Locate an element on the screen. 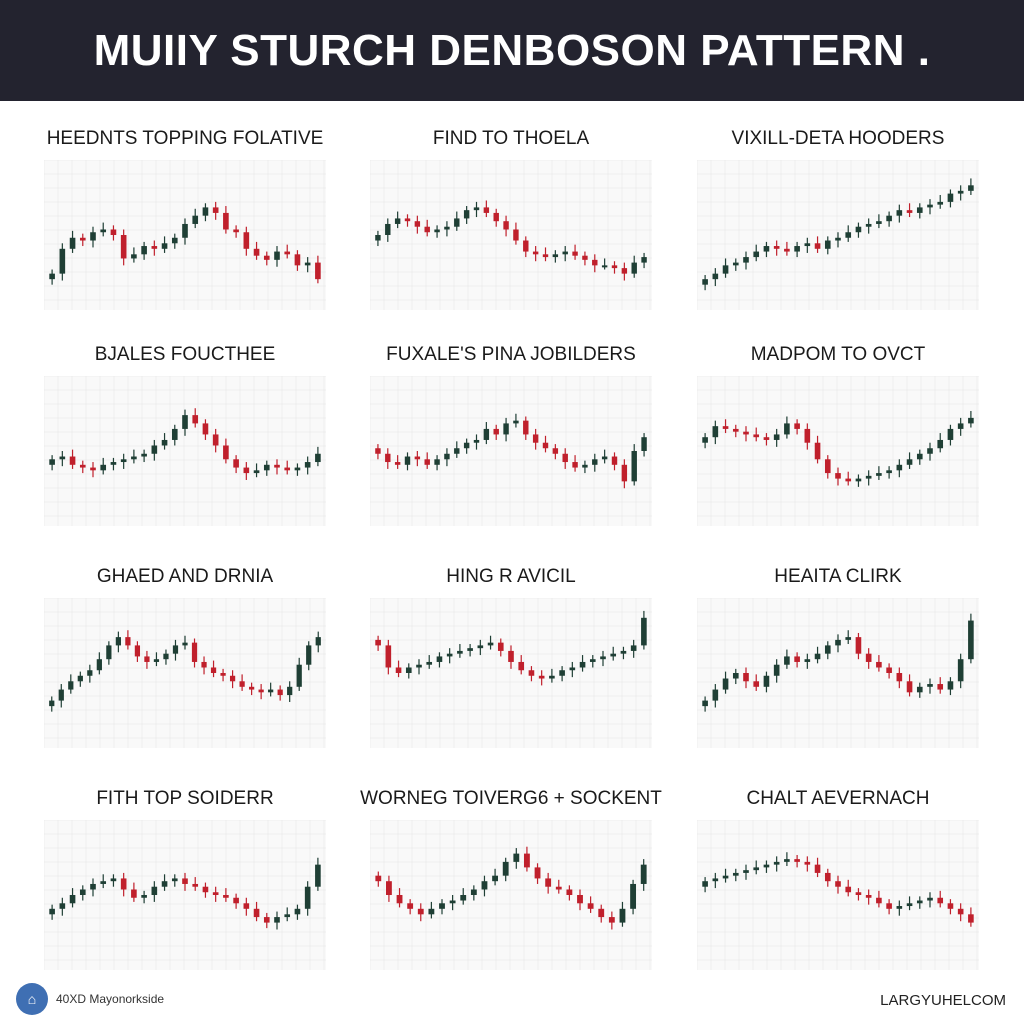  title-banner: MUIIY STURCH DENBOSON PATTERN . is located at coordinates (512, 50).